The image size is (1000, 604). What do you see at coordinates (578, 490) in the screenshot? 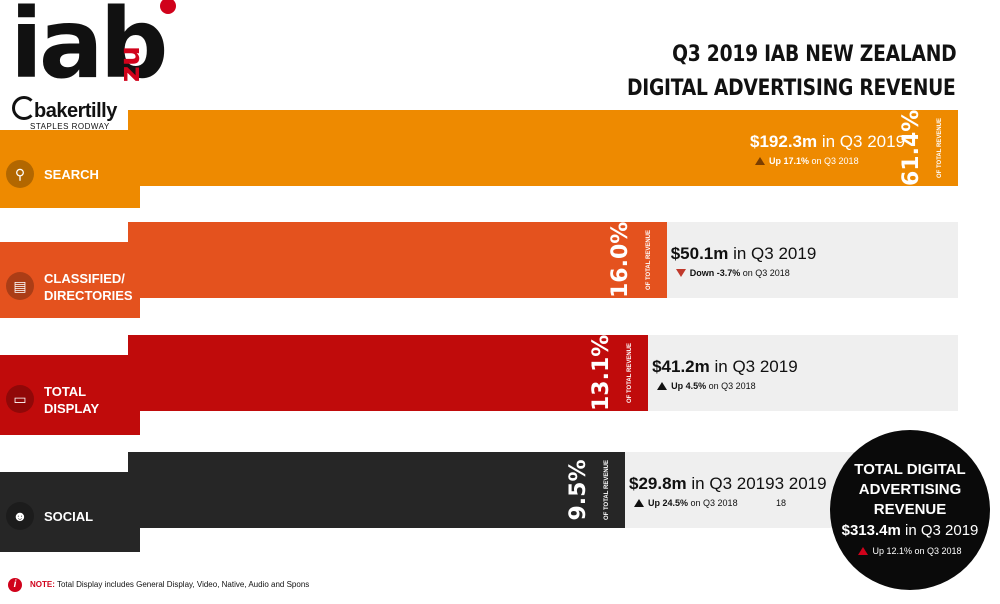
I see `bar-percent-label: 9.5%` at bounding box center [578, 490].